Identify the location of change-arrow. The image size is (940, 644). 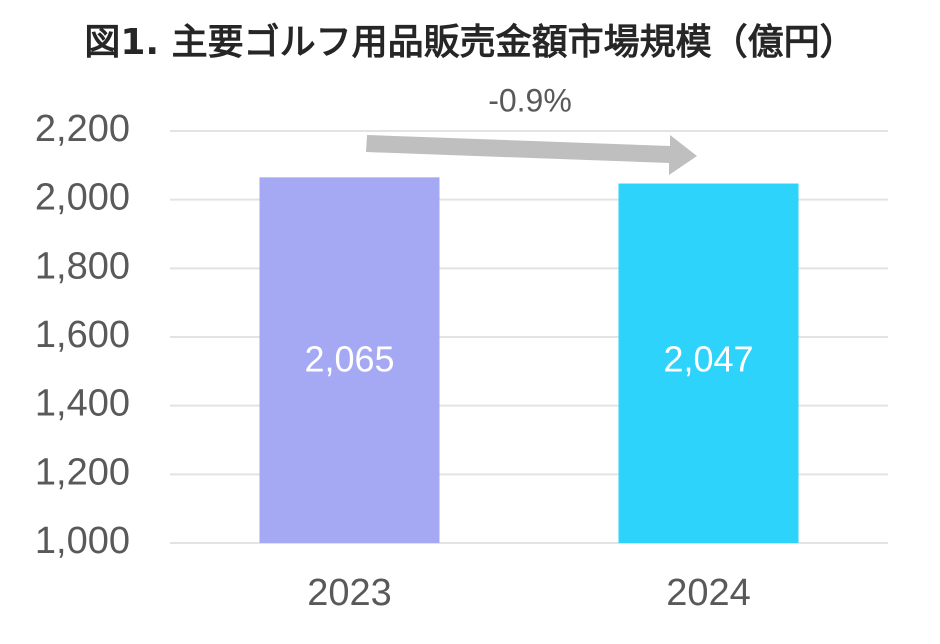
(531, 155).